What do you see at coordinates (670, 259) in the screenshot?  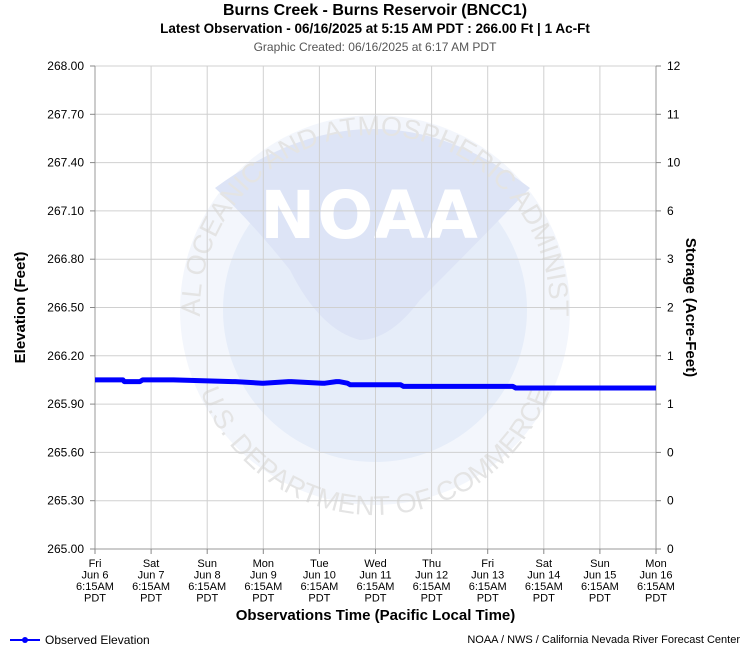 I see `y2-tick-label: 3` at bounding box center [670, 259].